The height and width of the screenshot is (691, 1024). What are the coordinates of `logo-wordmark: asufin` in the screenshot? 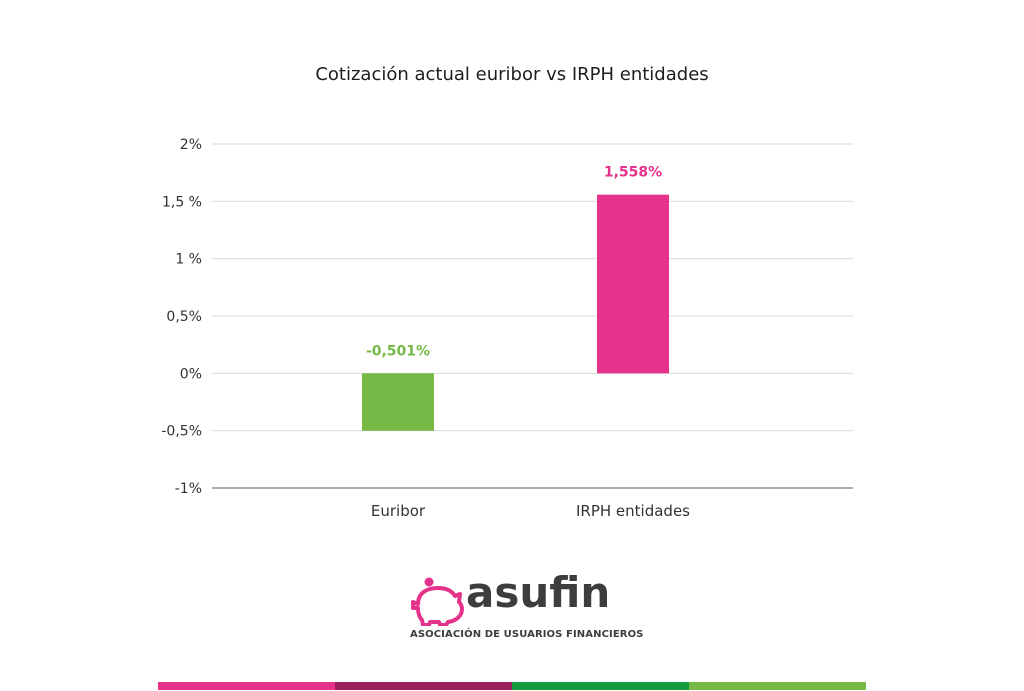 It's located at (538, 592).